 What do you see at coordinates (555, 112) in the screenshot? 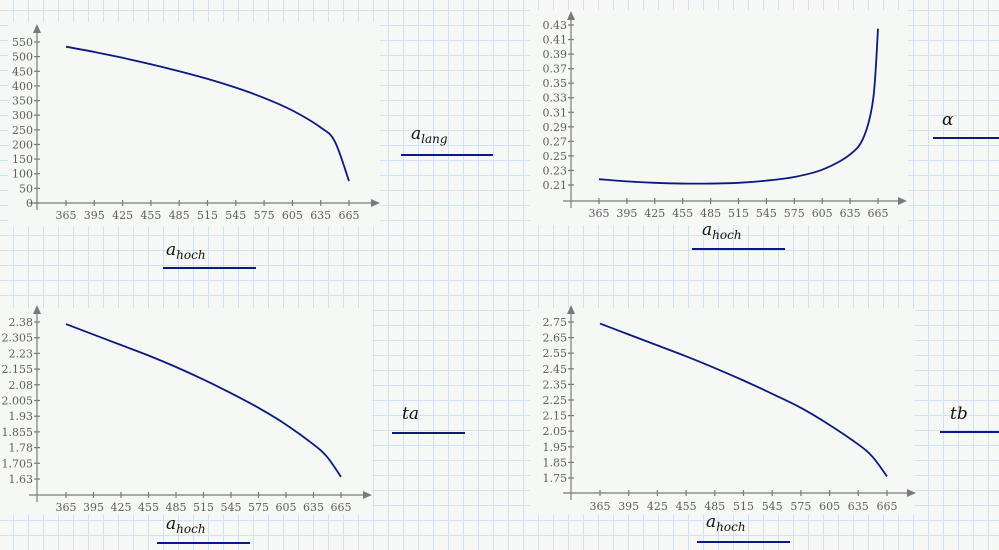
I see `y-tick-label: 0.31` at bounding box center [555, 112].